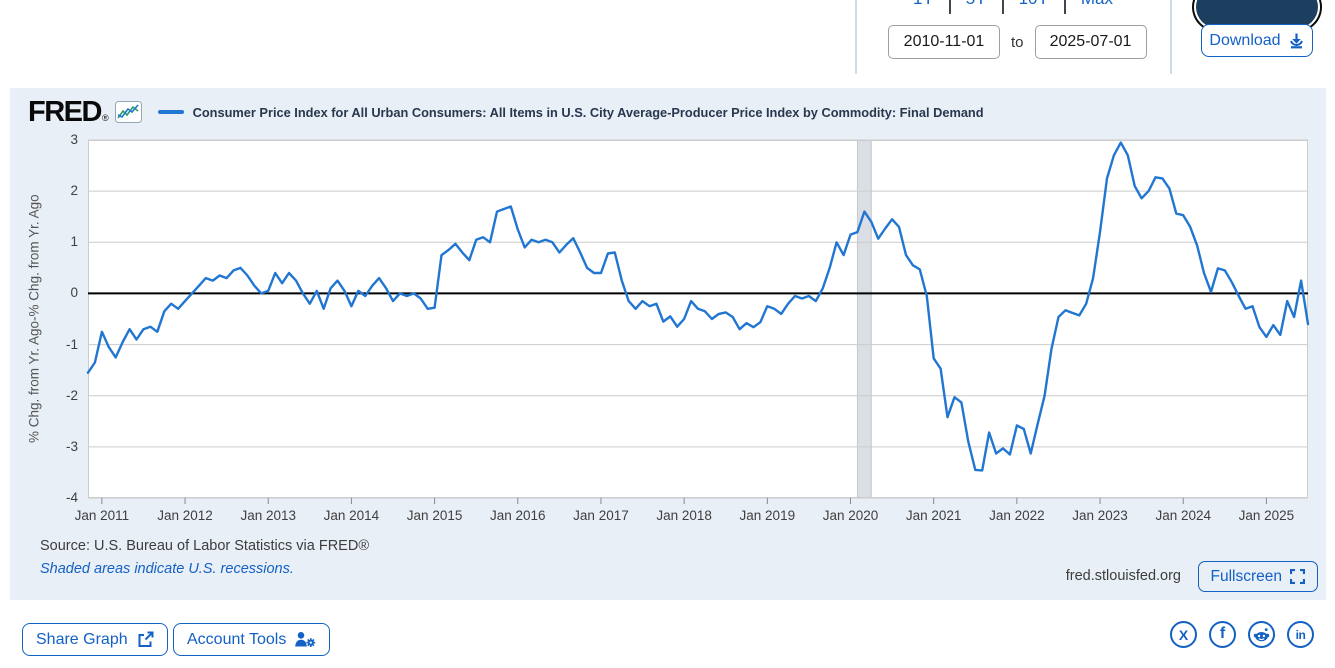 This screenshot has width=1335, height=668. I want to click on range-selector: 1Y5Y10YMax, so click(1013, 7).